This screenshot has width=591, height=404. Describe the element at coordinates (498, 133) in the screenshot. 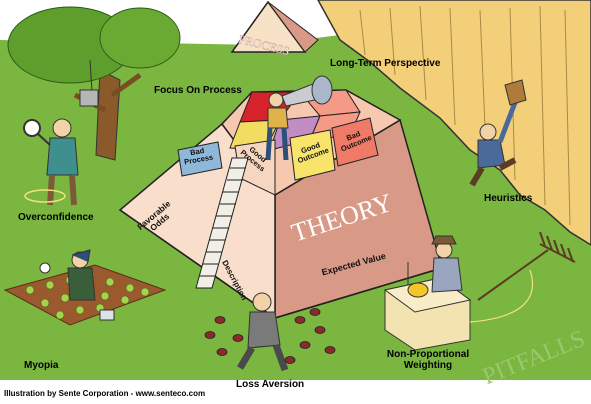

I see `heuristics-climber` at that location.